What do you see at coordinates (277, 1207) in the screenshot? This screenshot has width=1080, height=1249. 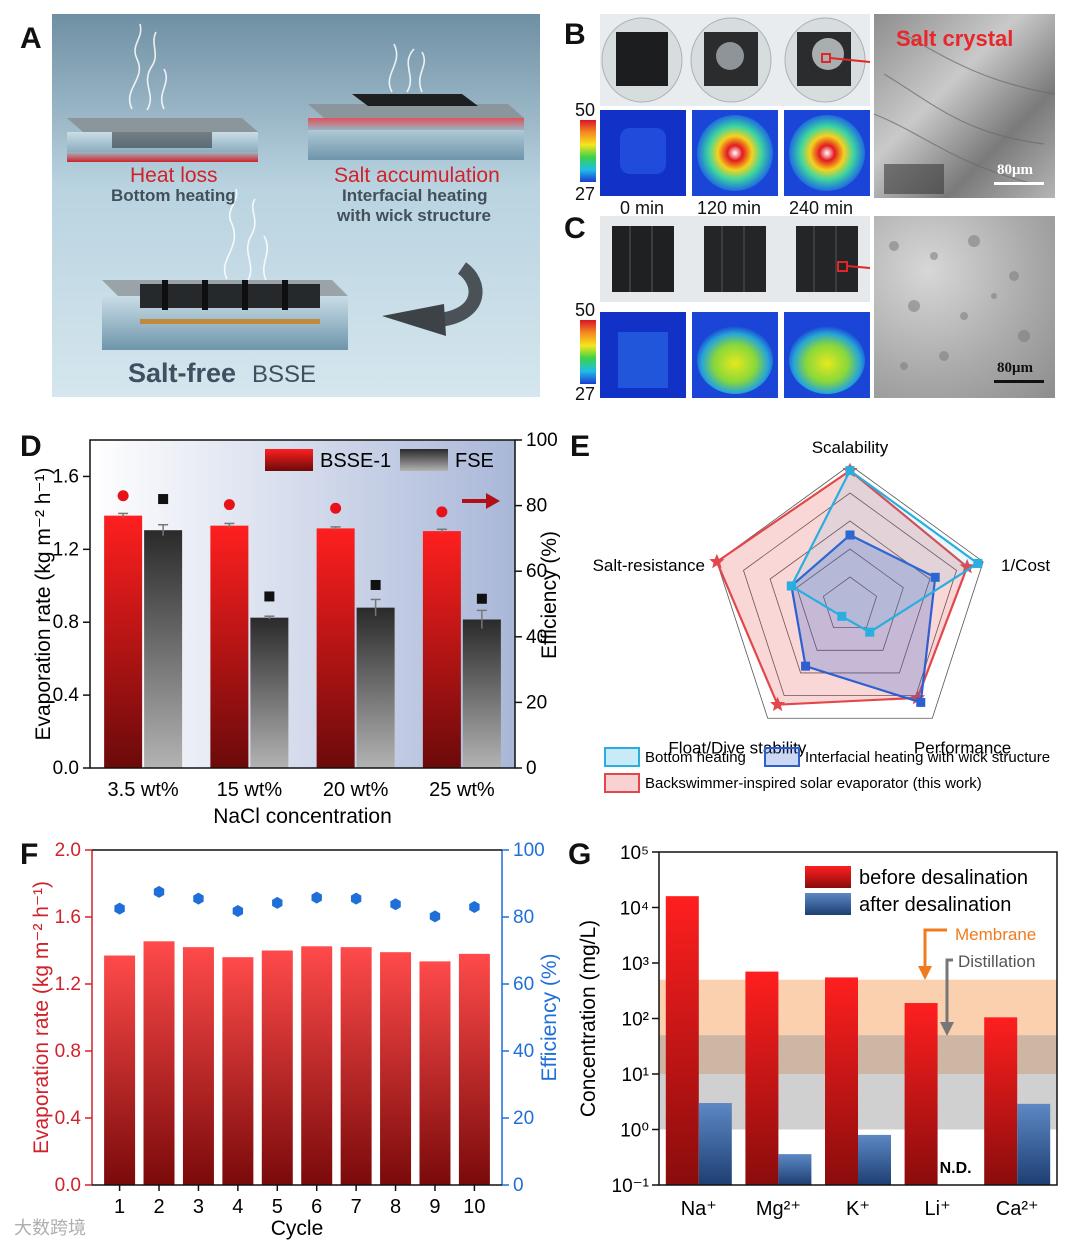 I see `x-tick-label-4: 5` at bounding box center [277, 1207].